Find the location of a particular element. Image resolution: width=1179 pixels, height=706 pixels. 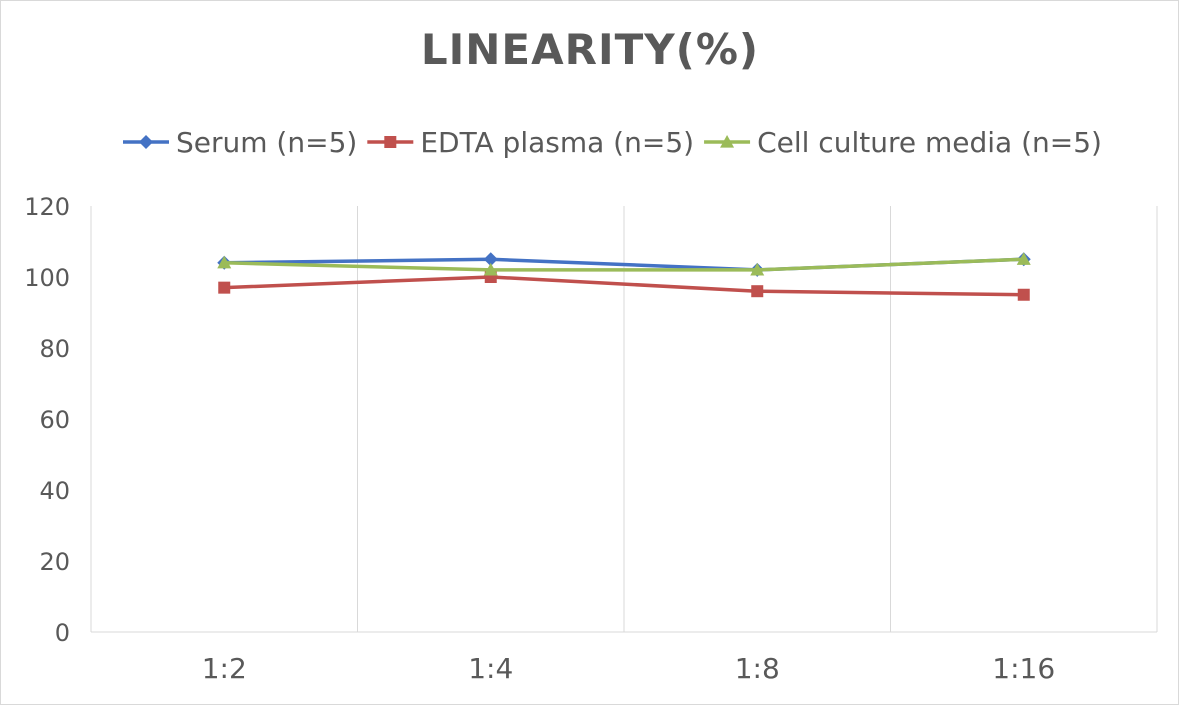

legend-label: EDTA plasma (n=5) is located at coordinates (557, 142).